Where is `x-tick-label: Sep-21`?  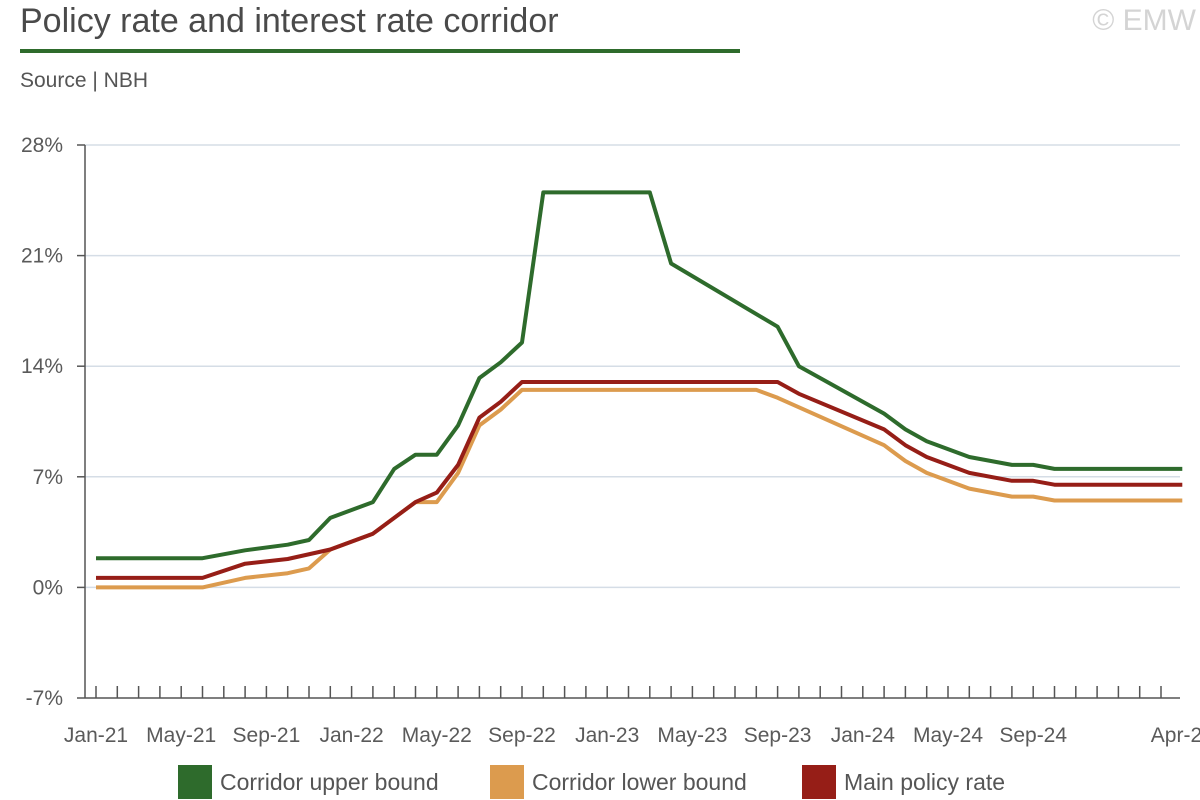 x-tick-label: Sep-21 is located at coordinates (267, 735).